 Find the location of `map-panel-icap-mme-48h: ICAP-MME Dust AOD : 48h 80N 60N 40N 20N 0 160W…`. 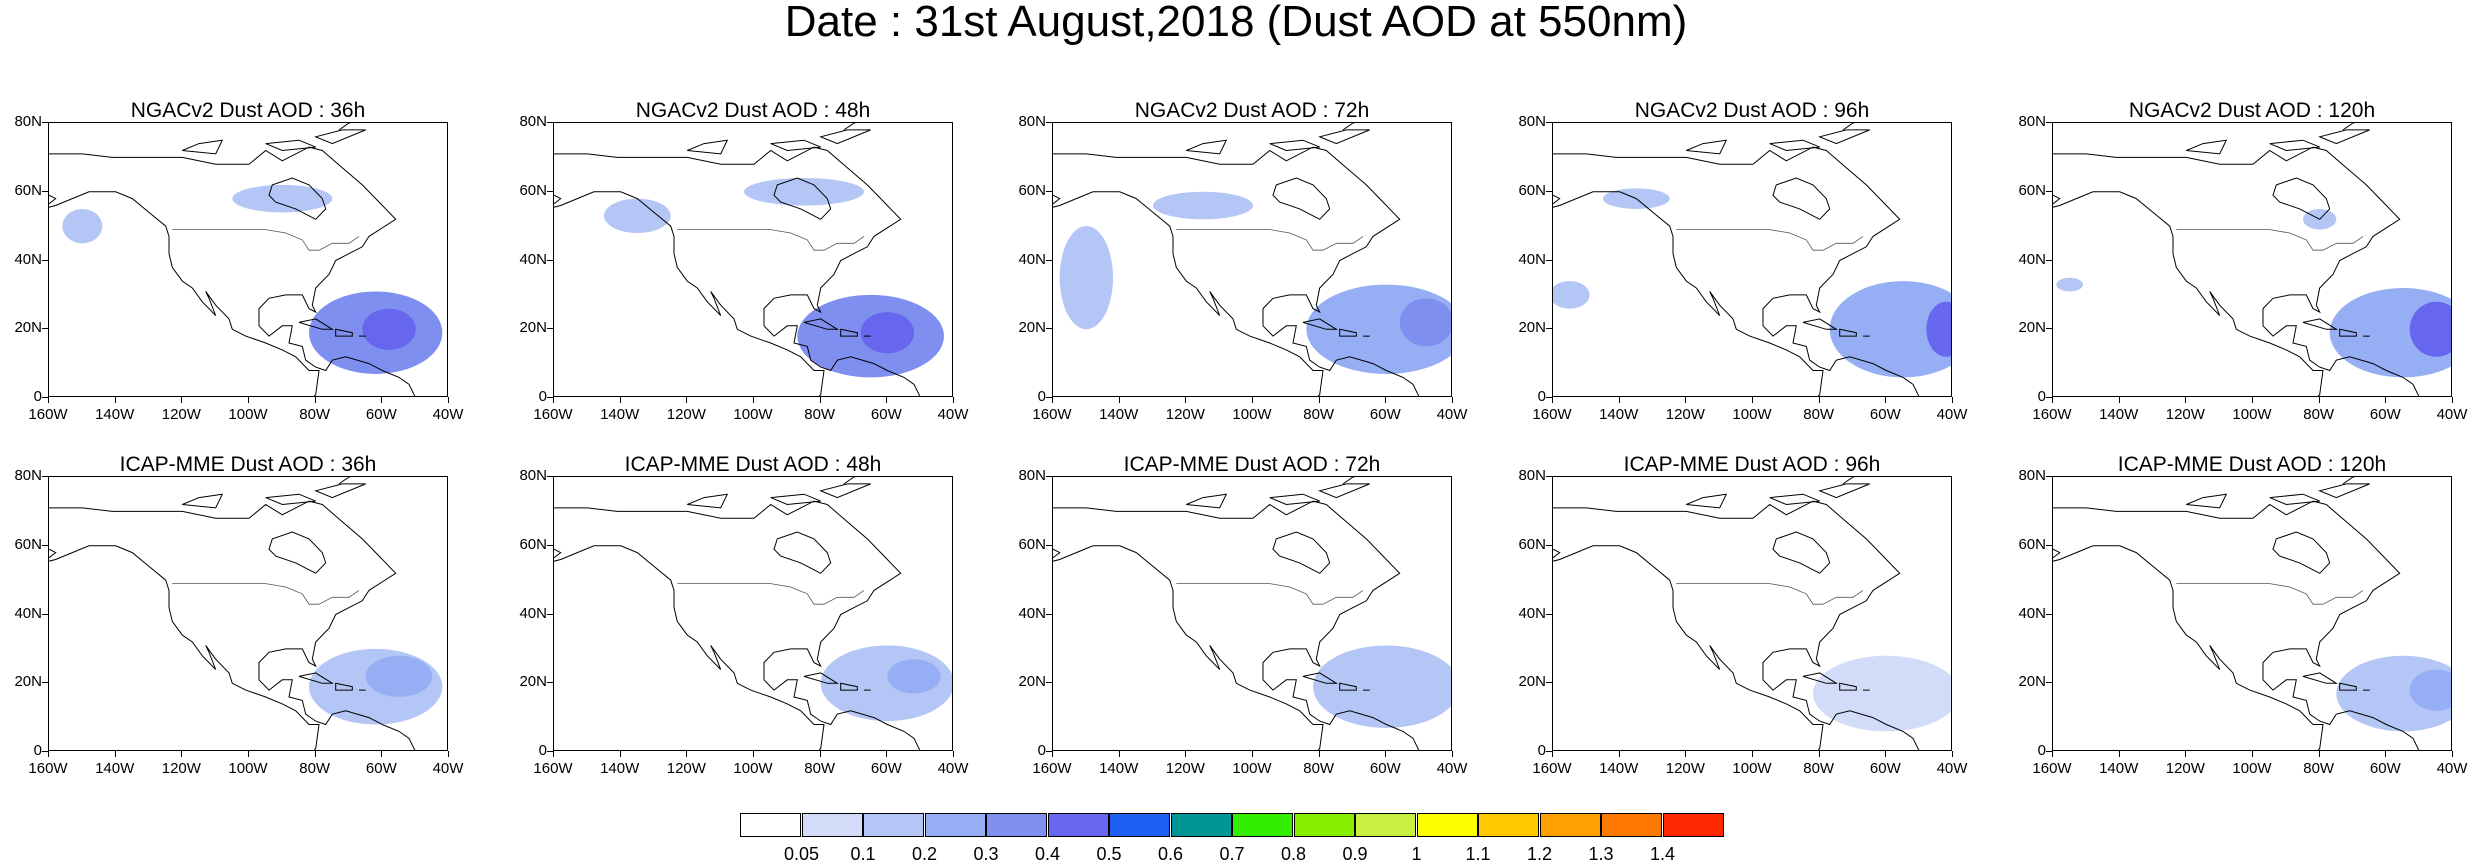

map-panel-icap-mme-48h: ICAP-MME Dust AOD : 48h 80N 60N 40N 20N 0 160W… is located at coordinates (743, 615).